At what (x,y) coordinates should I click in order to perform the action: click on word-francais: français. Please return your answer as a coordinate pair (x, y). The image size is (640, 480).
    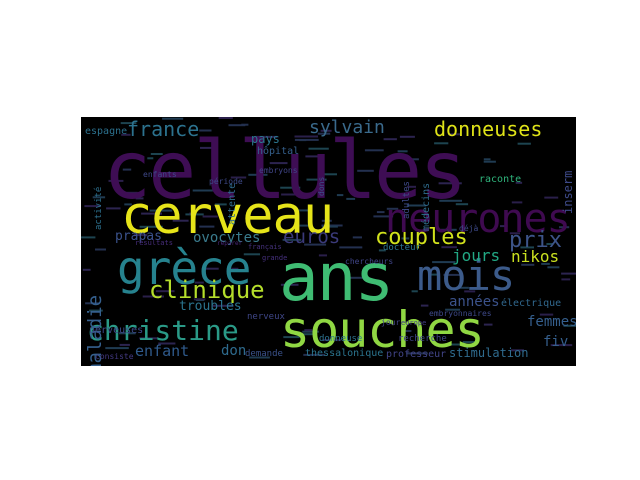
    Looking at the image, I should click on (265, 247).